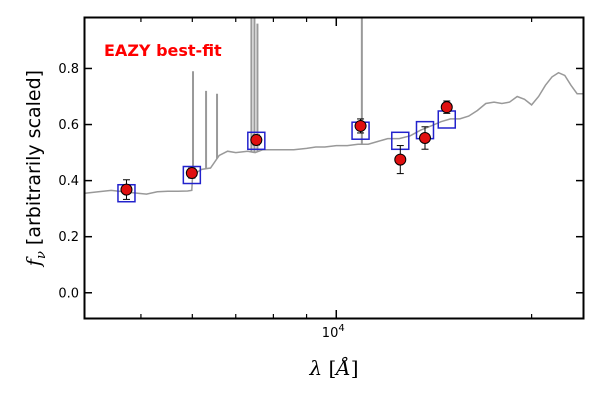 This screenshot has width=600, height=400. I want to click on y-tick-label: 0.2, so click(68, 237).